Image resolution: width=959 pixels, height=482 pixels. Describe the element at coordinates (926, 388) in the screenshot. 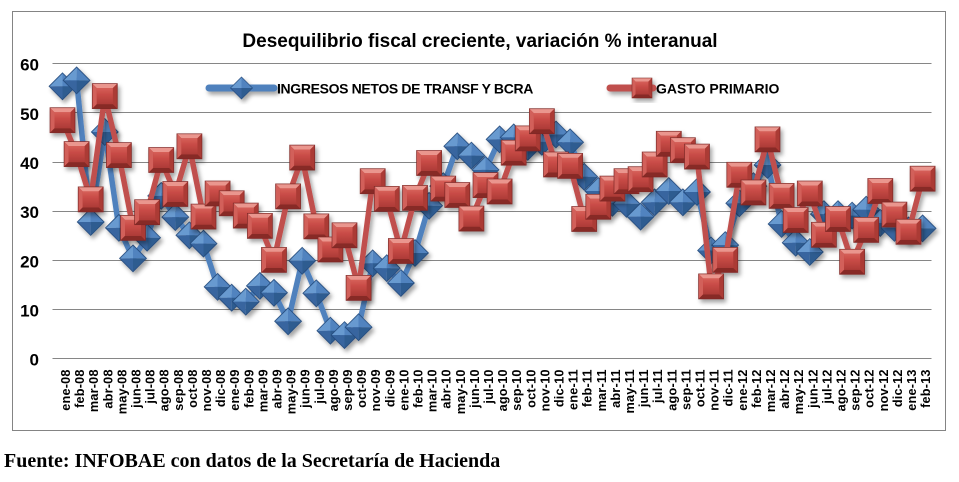

I see `svg-text: feb-13` at that location.